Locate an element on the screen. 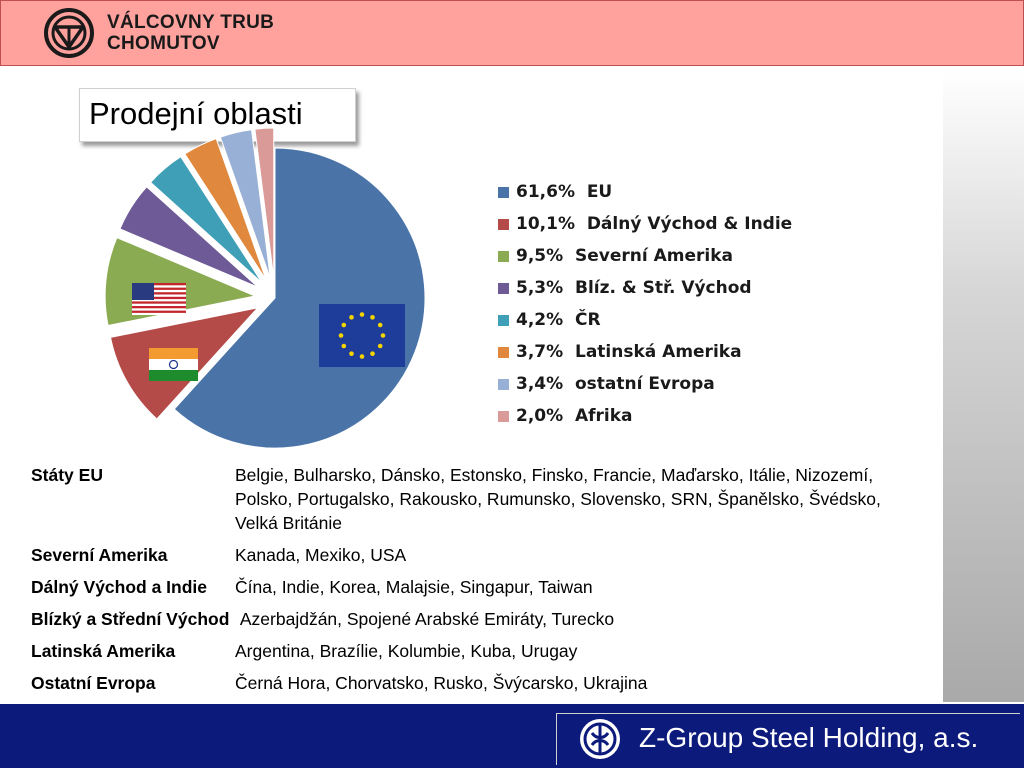  region-name: Dálný Východ a Indie is located at coordinates (119, 587).